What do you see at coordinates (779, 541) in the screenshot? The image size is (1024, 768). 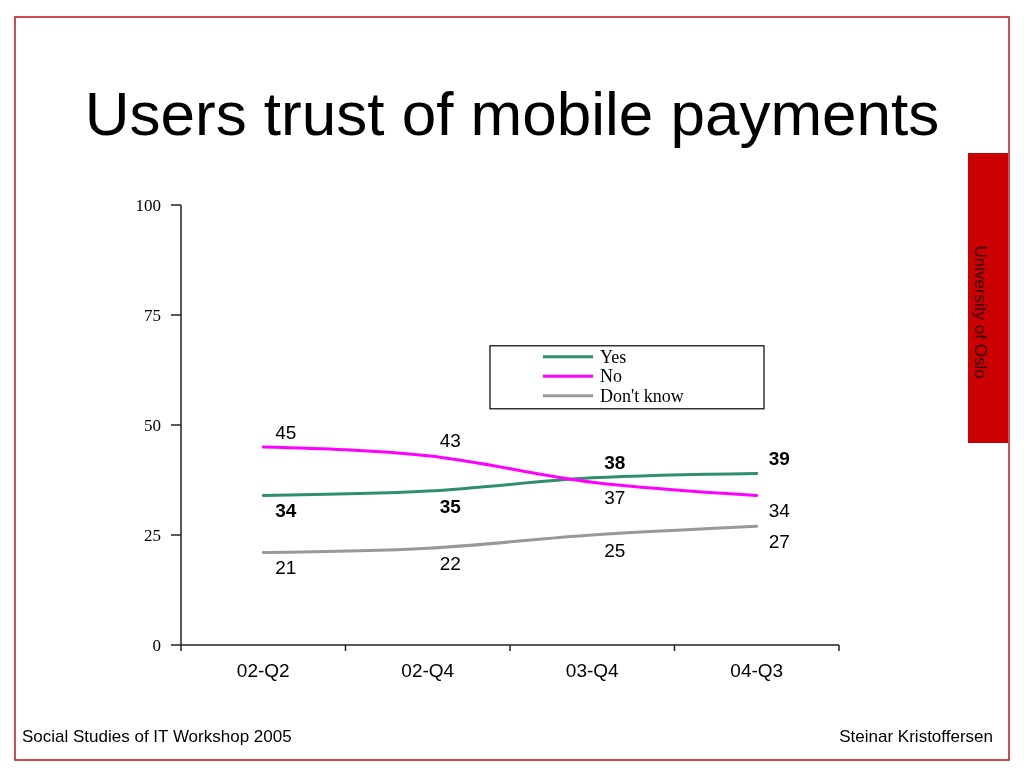 I see `data-label: 27` at bounding box center [779, 541].